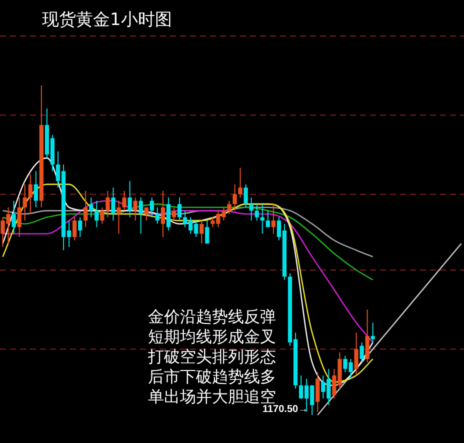 This screenshot has height=443, width=464. What do you see at coordinates (107, 20) in the screenshot?
I see `chart-title: 现货黄金1小时图` at bounding box center [107, 20].